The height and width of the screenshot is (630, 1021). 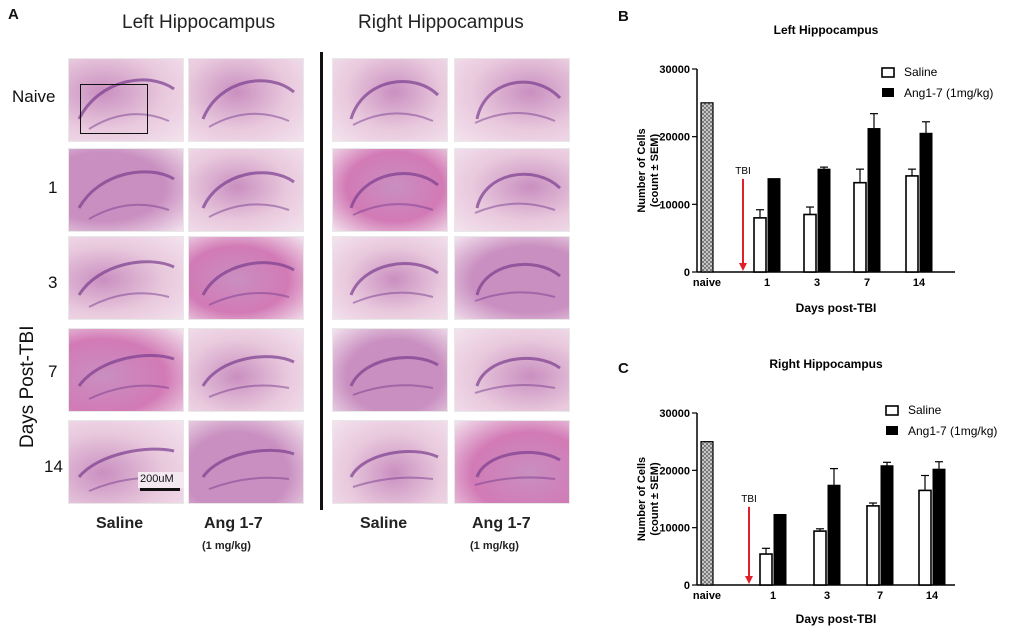 I want to click on y-tick-label: 10000, so click(x=674, y=205).